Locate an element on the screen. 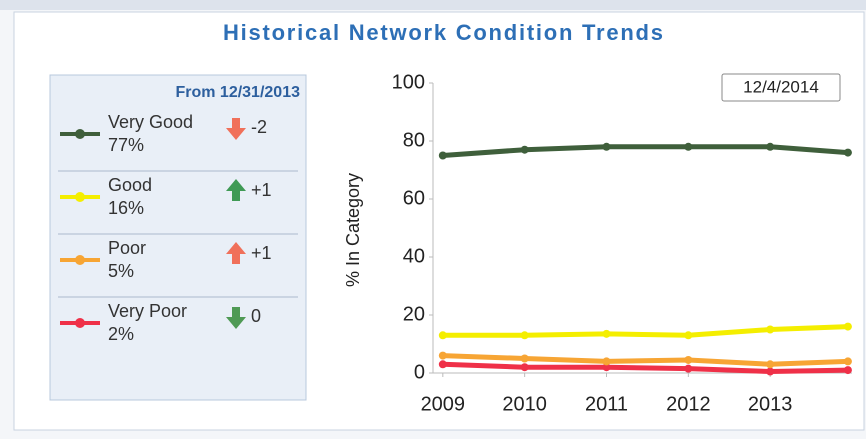 Image resolution: width=866 pixels, height=439 pixels. legend-change: -2 is located at coordinates (259, 127).